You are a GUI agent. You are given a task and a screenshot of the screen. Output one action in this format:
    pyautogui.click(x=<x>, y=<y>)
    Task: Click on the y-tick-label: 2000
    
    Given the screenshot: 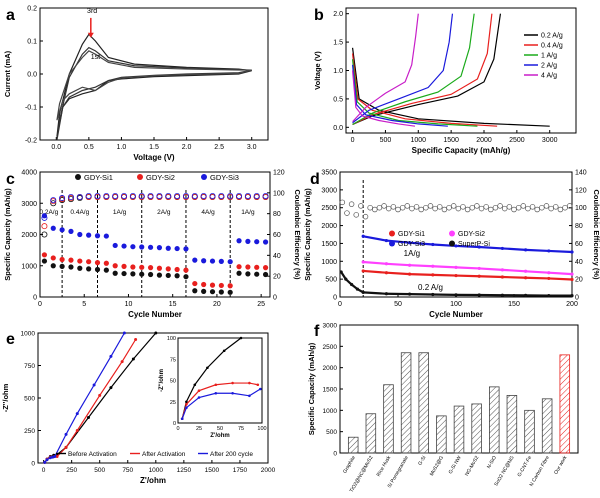 What is the action you would take?
    pyautogui.click(x=329, y=226)
    